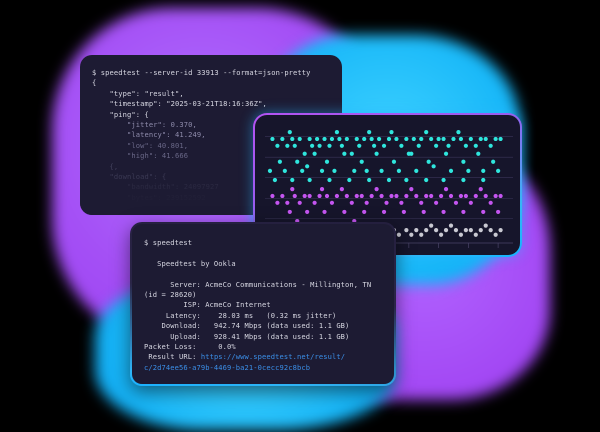 This screenshot has width=600, height=432. What do you see at coordinates (172, 357) in the screenshot?
I see `result-url-label: Result URL:` at bounding box center [172, 357].